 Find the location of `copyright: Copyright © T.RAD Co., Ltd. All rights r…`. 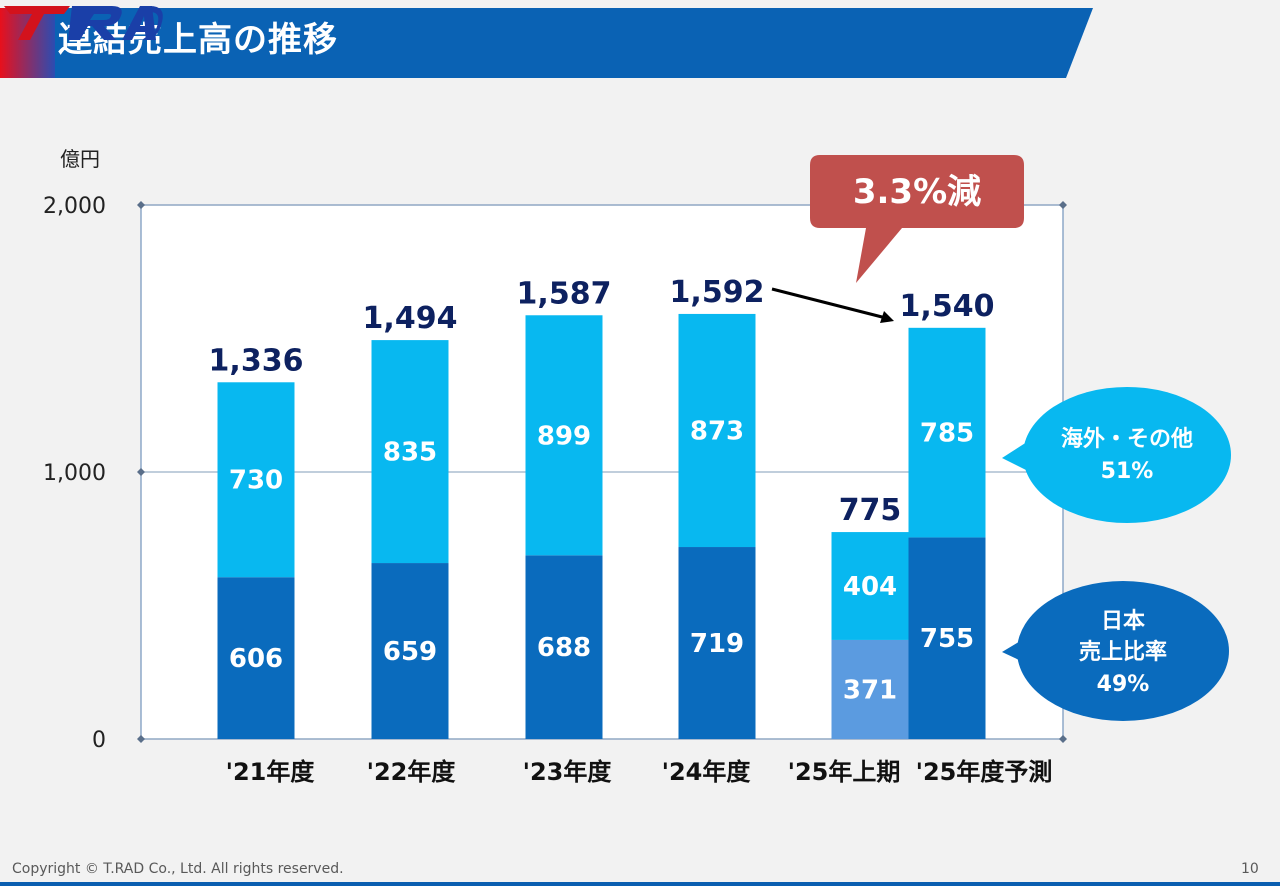

copyright: Copyright © T.RAD Co., Ltd. All rights r… is located at coordinates (178, 869).